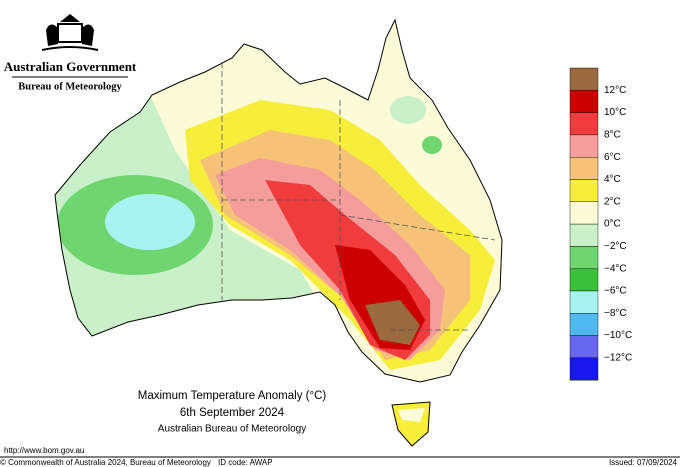  Describe the element at coordinates (612, 201) in the screenshot. I see `legend-label: 2°C` at that location.